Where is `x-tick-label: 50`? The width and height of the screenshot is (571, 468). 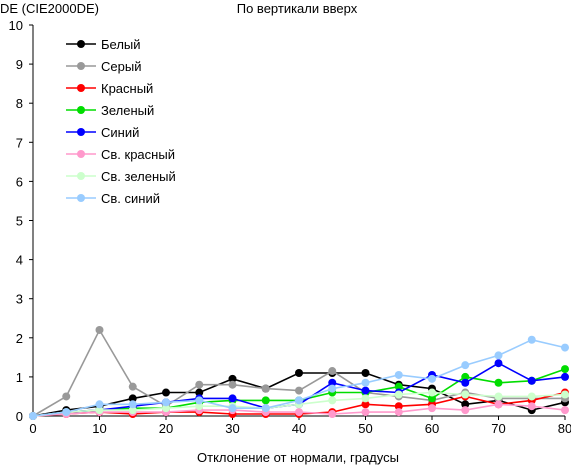 x-tick-label: 50 is located at coordinates (365, 428).